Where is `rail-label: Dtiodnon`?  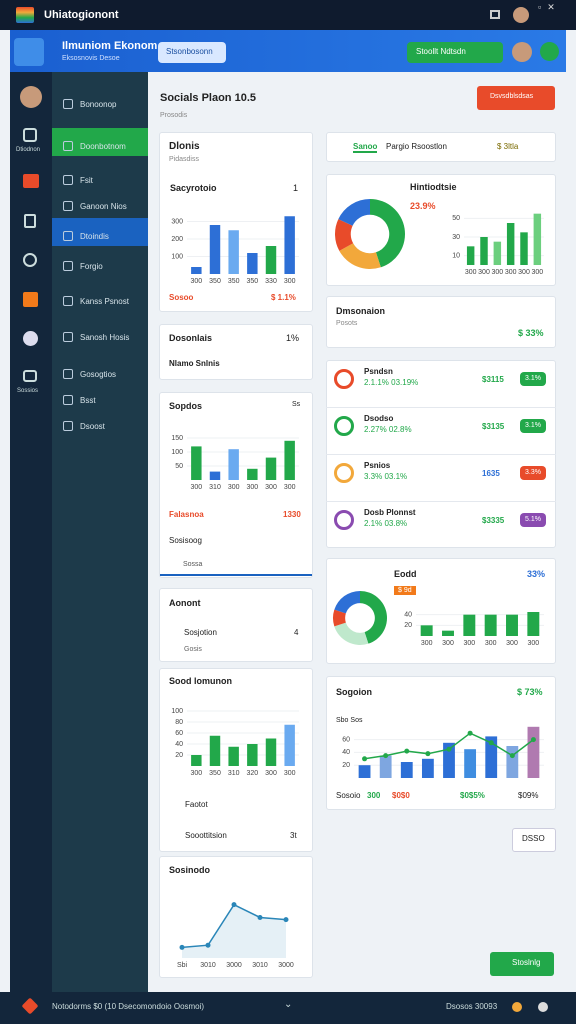
rail-label: Dtiodnon is located at coordinates (28, 150).